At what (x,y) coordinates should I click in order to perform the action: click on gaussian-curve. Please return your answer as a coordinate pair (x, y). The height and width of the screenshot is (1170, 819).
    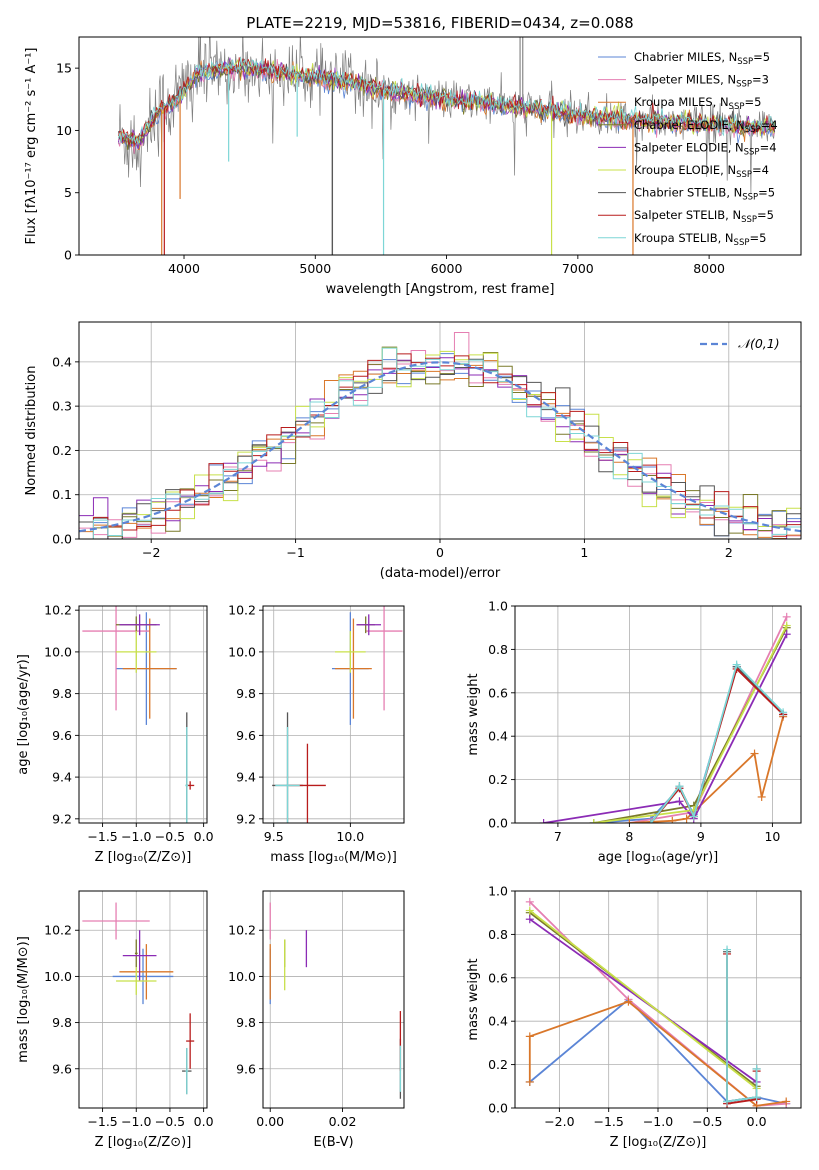
    Looking at the image, I should click on (440, 447).